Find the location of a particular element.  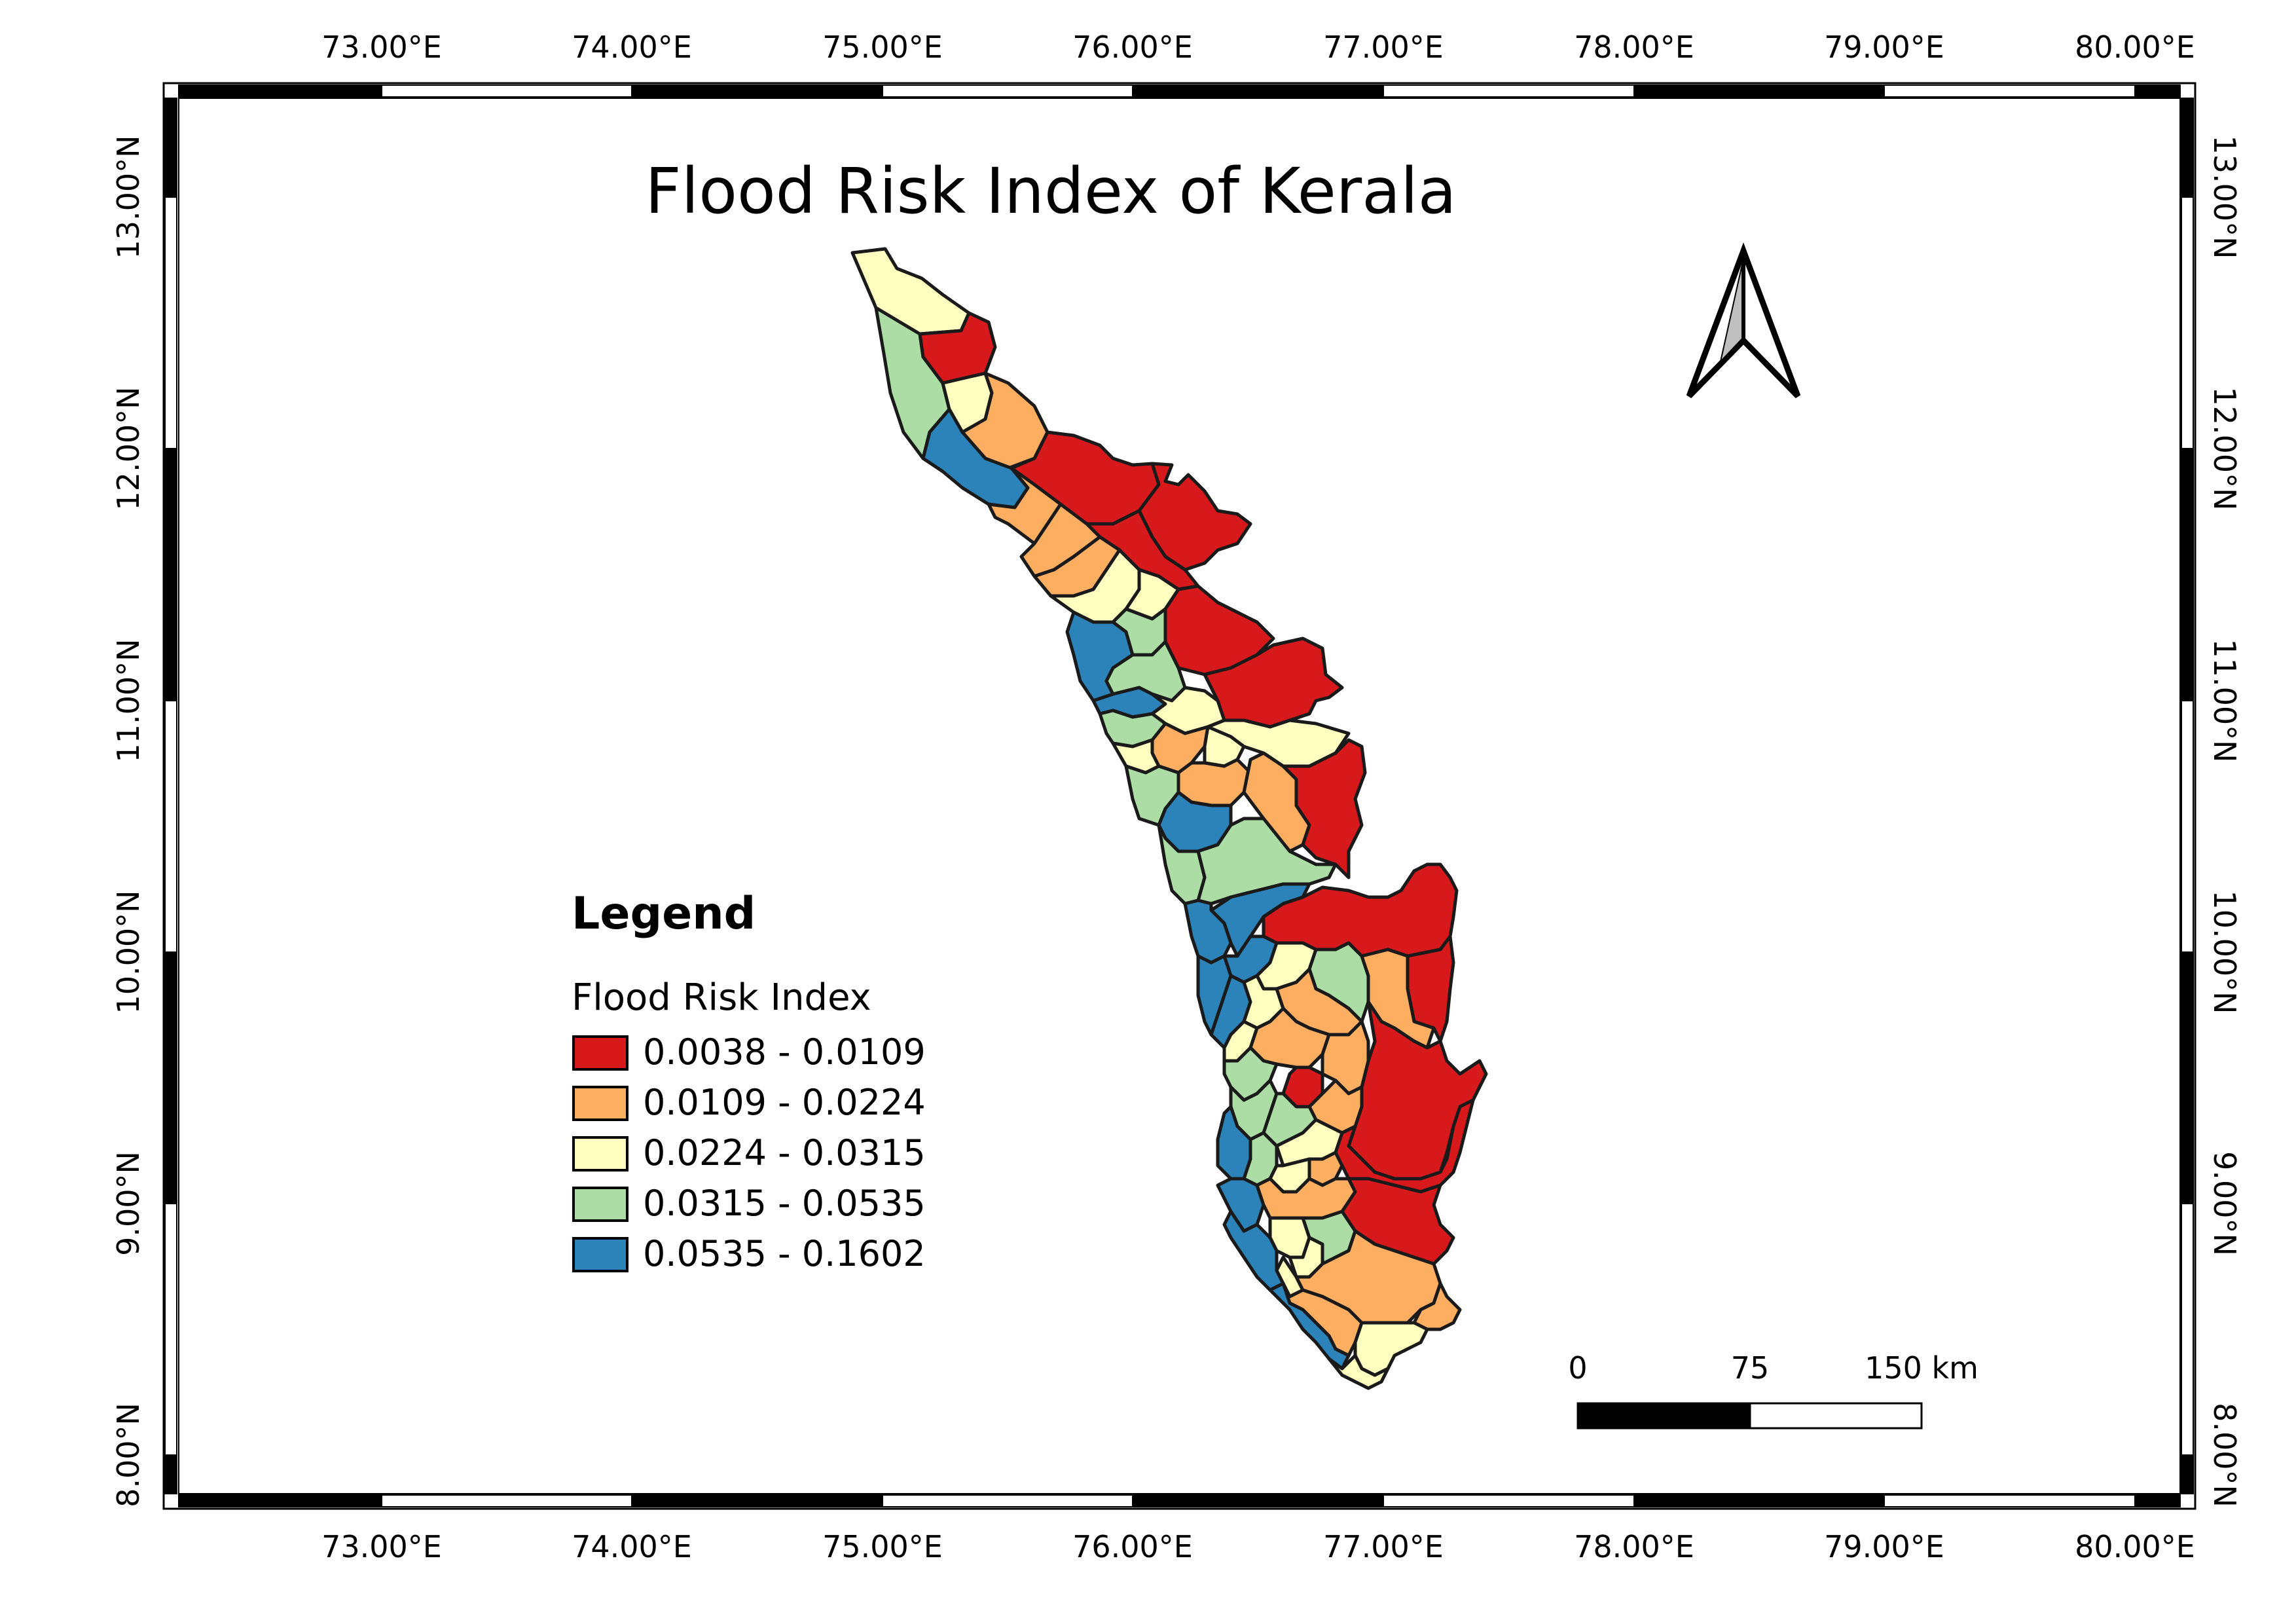

scale-bar-segment-dark is located at coordinates (1663, 1416).